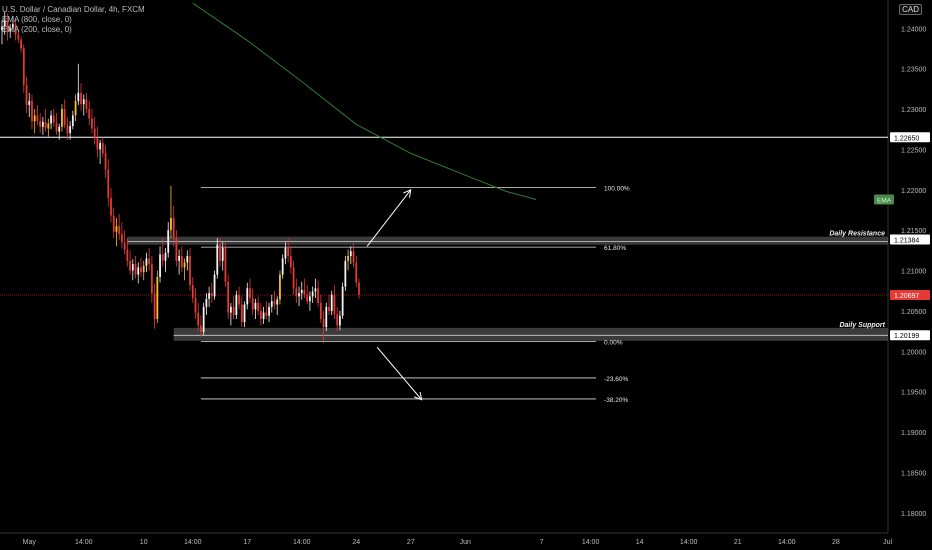 This screenshot has width=932, height=550. What do you see at coordinates (913, 352) in the screenshot?
I see `y-tick-label: 1.20000` at bounding box center [913, 352].